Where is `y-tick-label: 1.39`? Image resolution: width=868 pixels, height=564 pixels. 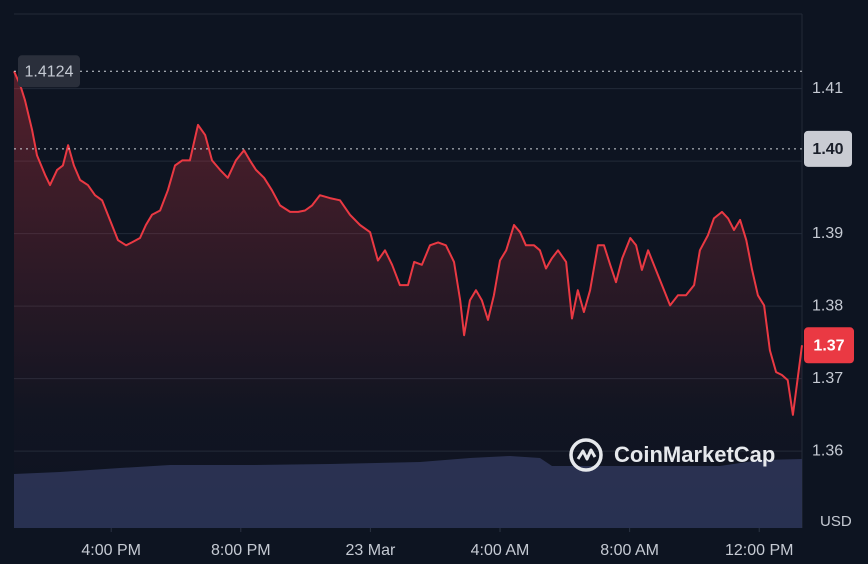
y-tick-label: 1.39 is located at coordinates (827, 233).